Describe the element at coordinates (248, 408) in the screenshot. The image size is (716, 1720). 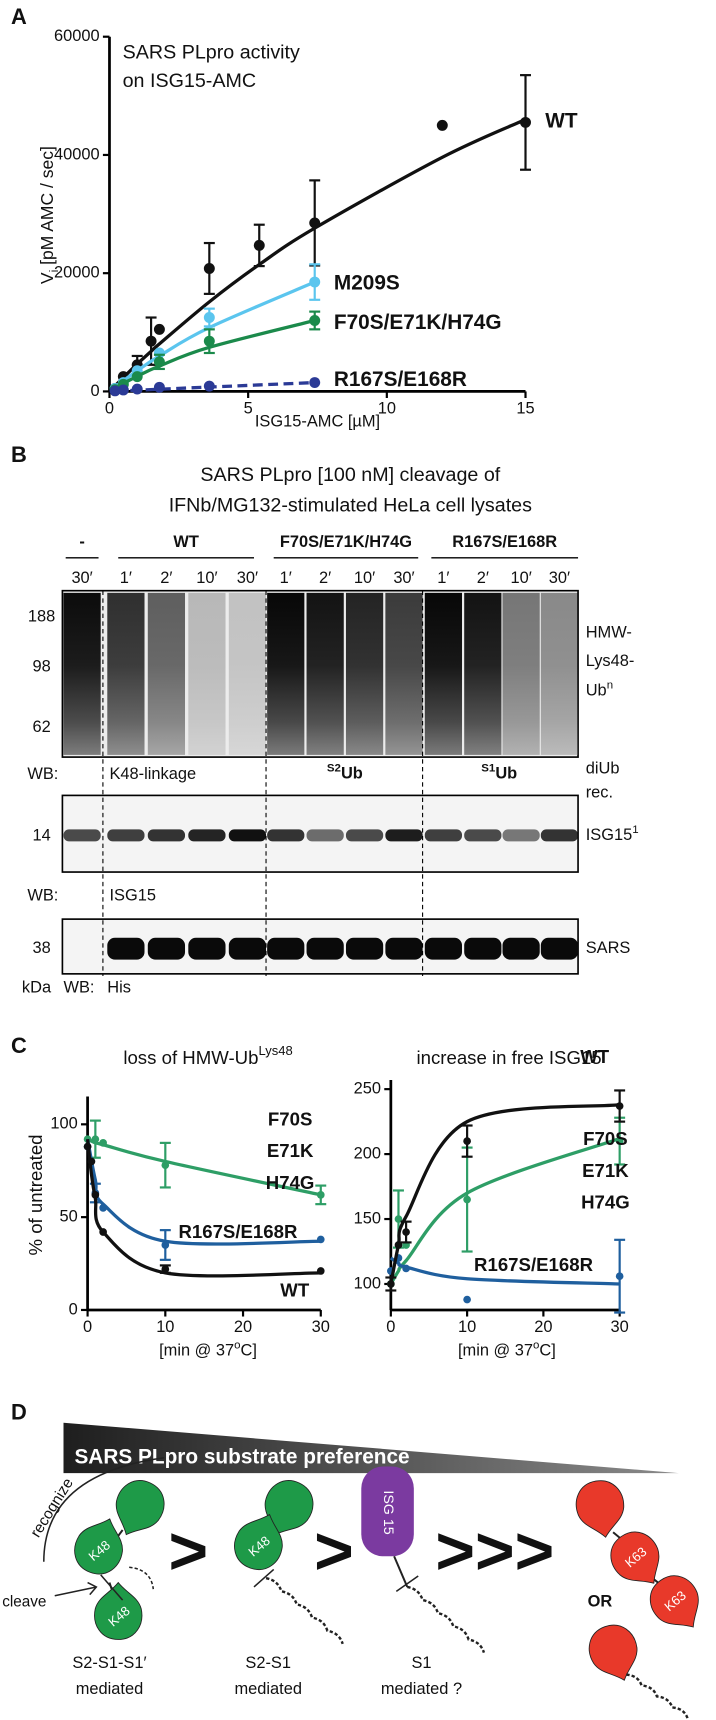
I see `x-tick-label: 5` at that location.